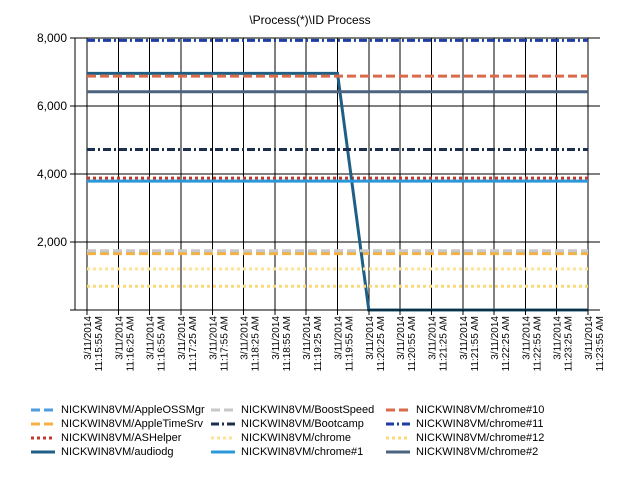 This screenshot has height=480, width=620. Describe the element at coordinates (188, 344) in the screenshot. I see `x-tick-label: 3/11/201411:17:25 AM` at that location.